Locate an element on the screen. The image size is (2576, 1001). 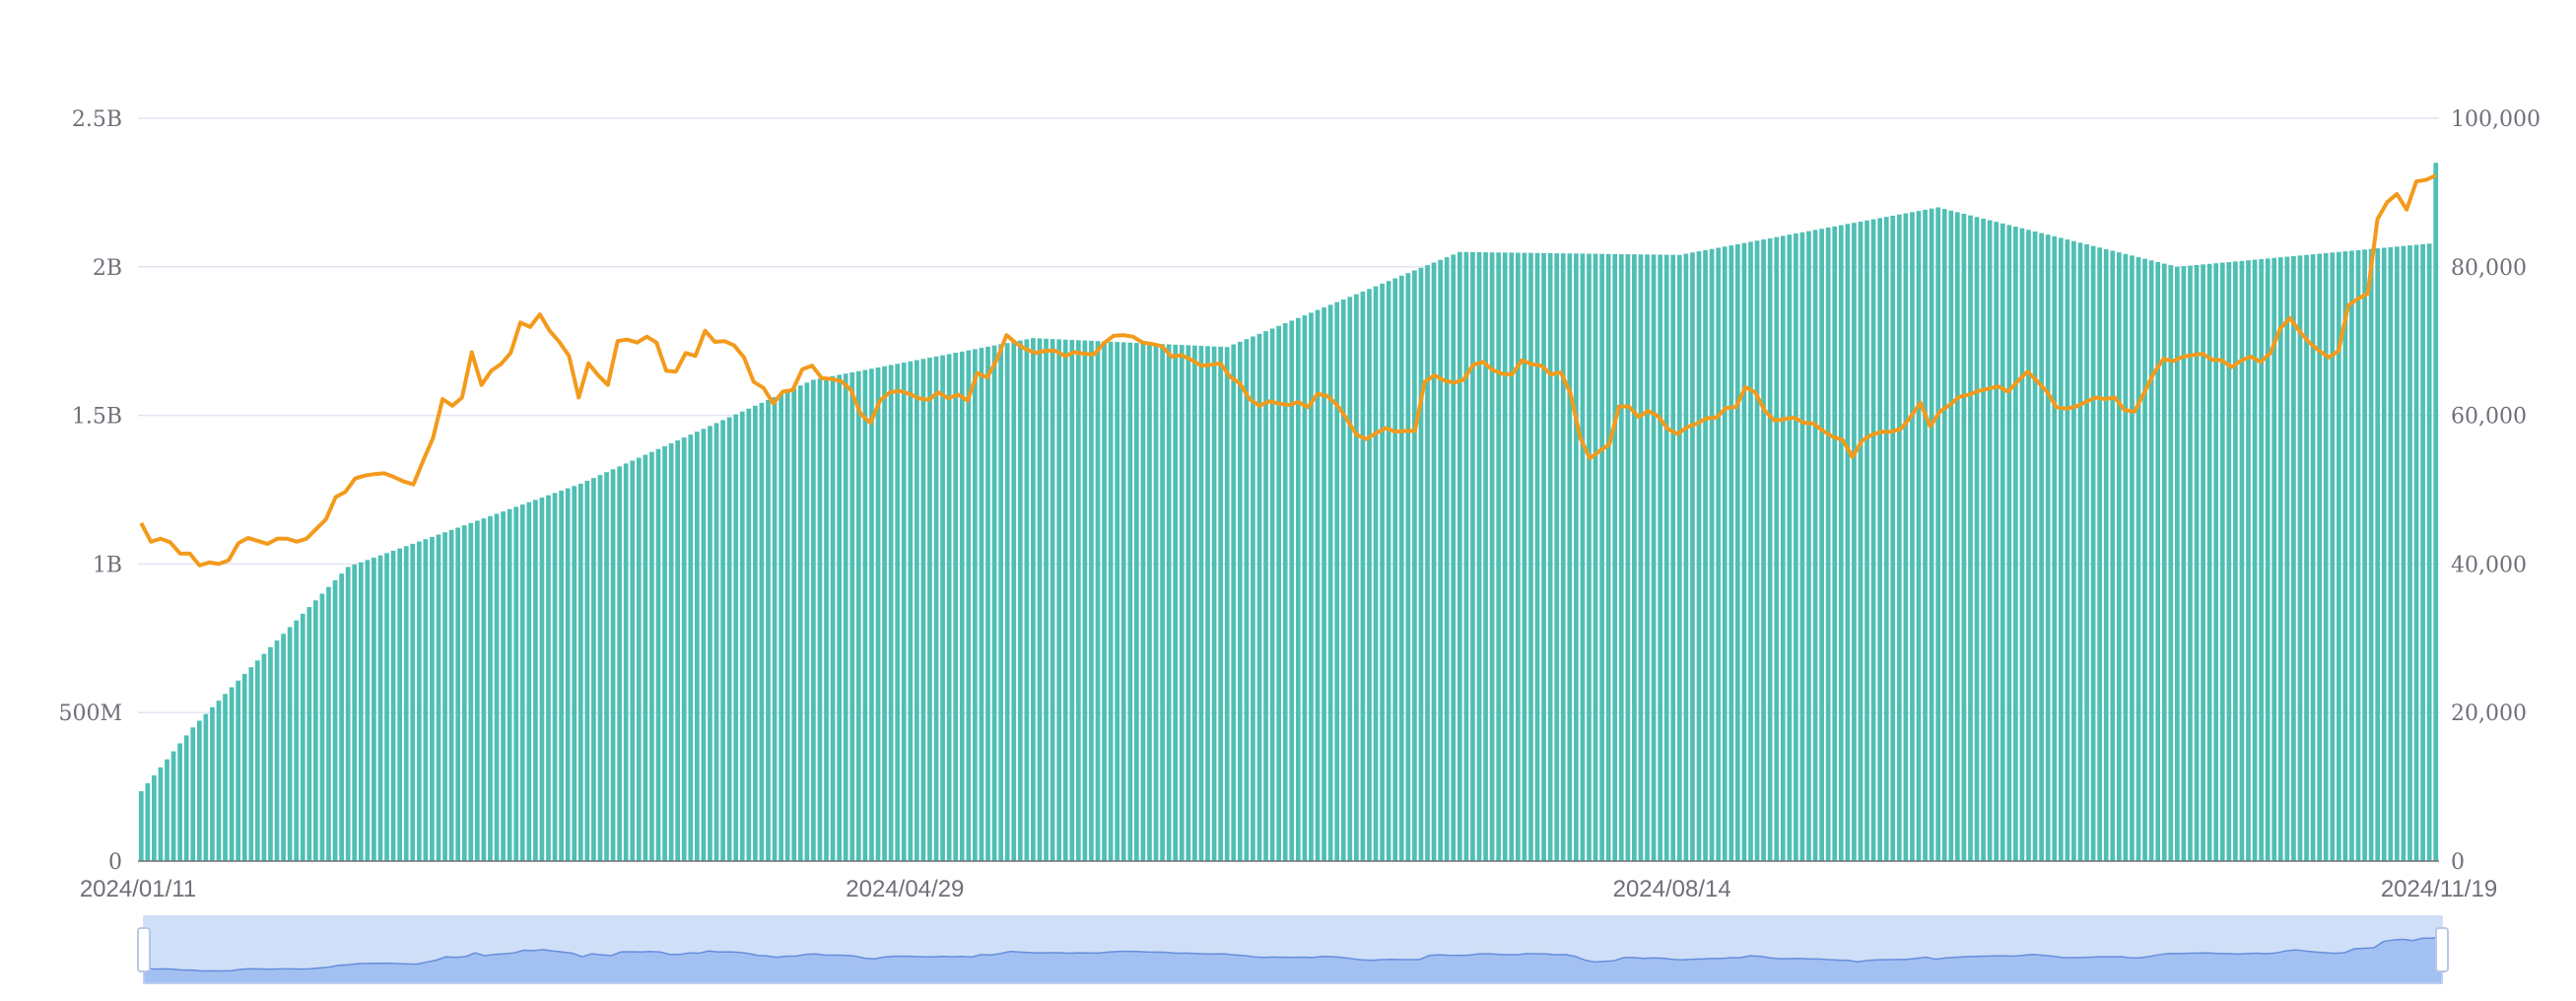
y-right-tick-label: 20,000 is located at coordinates (2489, 714).